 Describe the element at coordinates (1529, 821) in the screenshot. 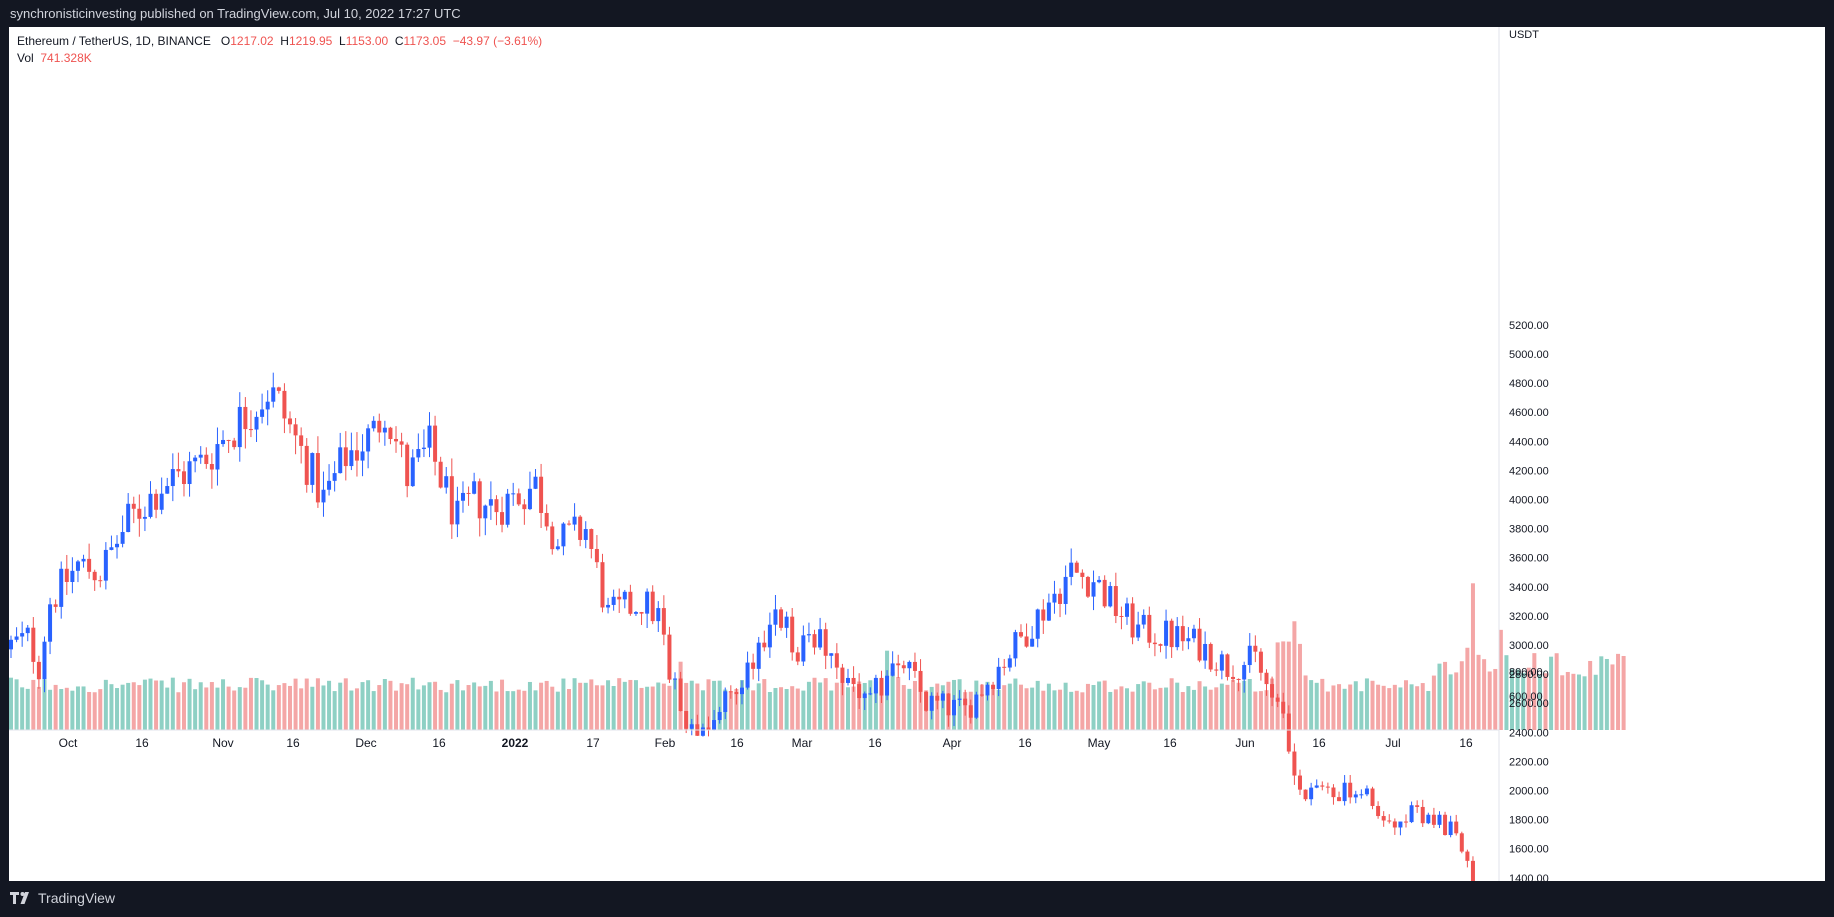

I see `price-tick-label: 1800.00` at that location.